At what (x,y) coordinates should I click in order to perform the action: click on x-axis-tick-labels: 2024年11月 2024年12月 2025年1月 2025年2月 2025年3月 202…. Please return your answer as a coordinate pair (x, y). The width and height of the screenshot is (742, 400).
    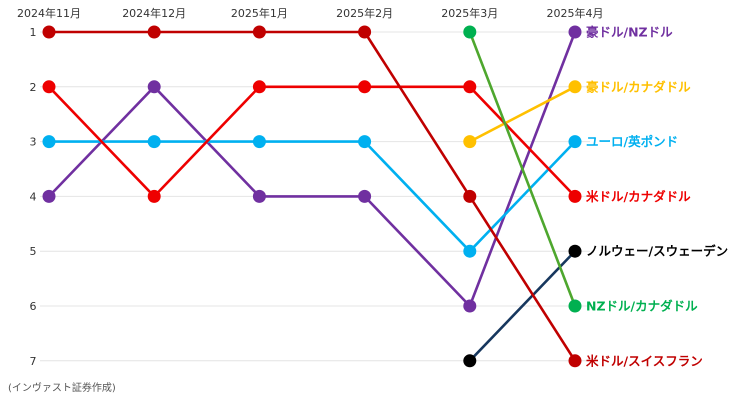
    Looking at the image, I should click on (310, 13).